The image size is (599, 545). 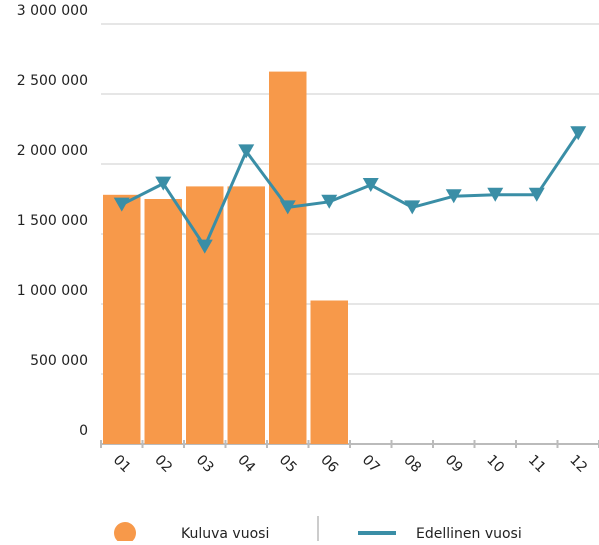 What do you see at coordinates (163, 464) in the screenshot?
I see `x-tick-label: 02` at bounding box center [163, 464].